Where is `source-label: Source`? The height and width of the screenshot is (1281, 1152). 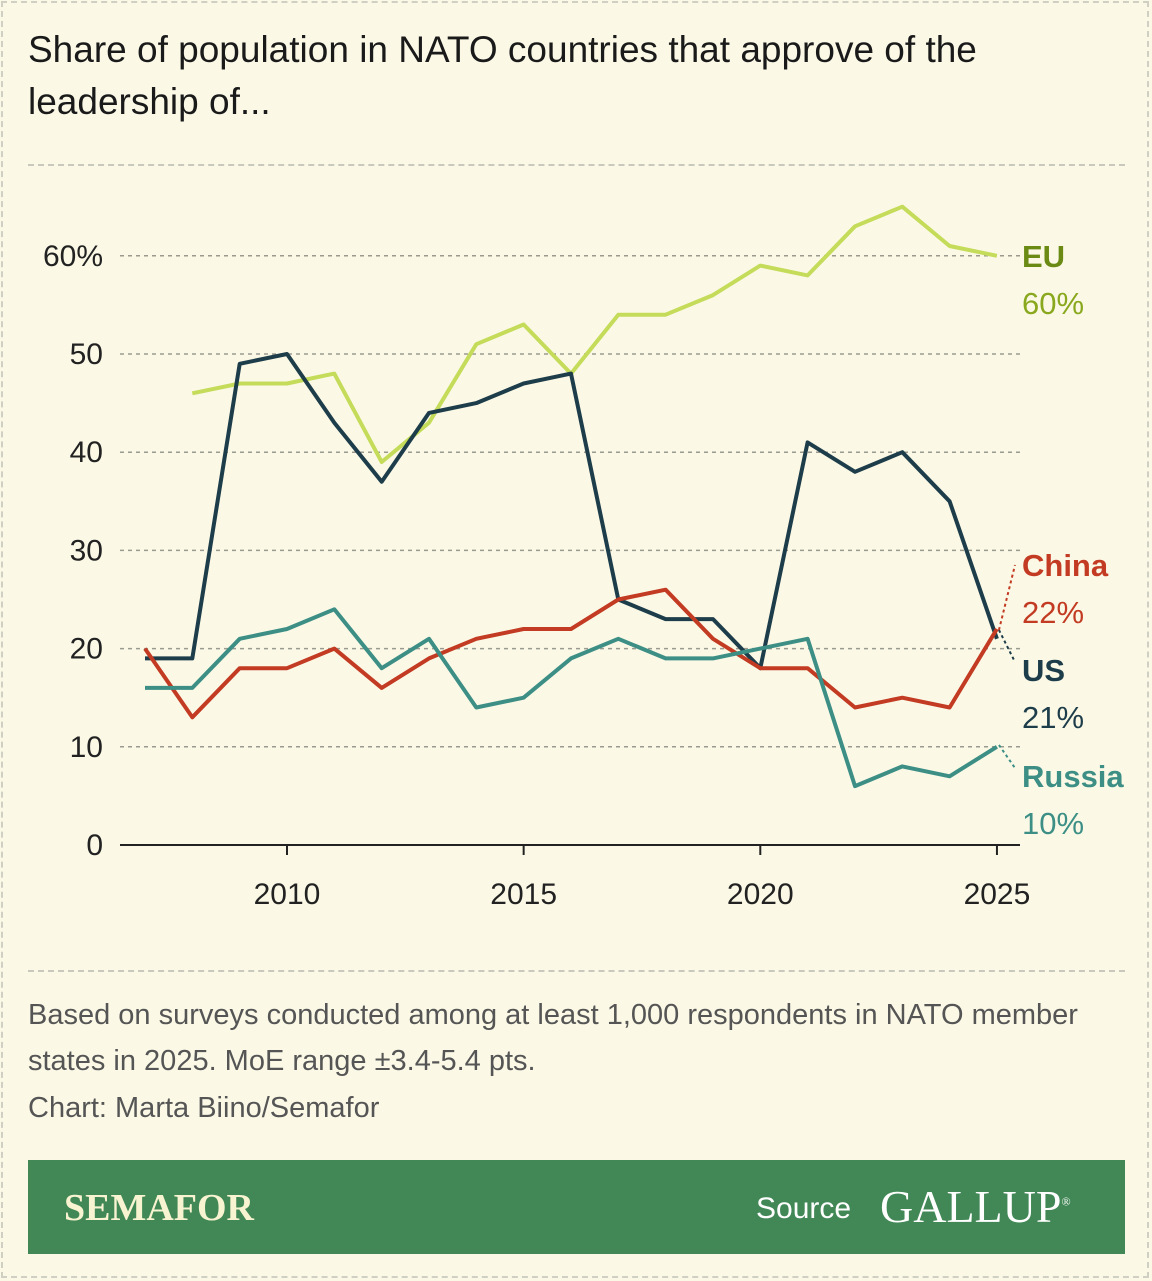 source-label: Source is located at coordinates (804, 1208).